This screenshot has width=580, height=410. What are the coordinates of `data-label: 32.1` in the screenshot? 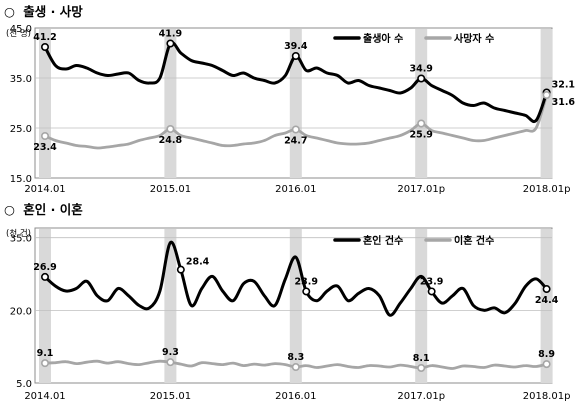 It's located at (563, 85).